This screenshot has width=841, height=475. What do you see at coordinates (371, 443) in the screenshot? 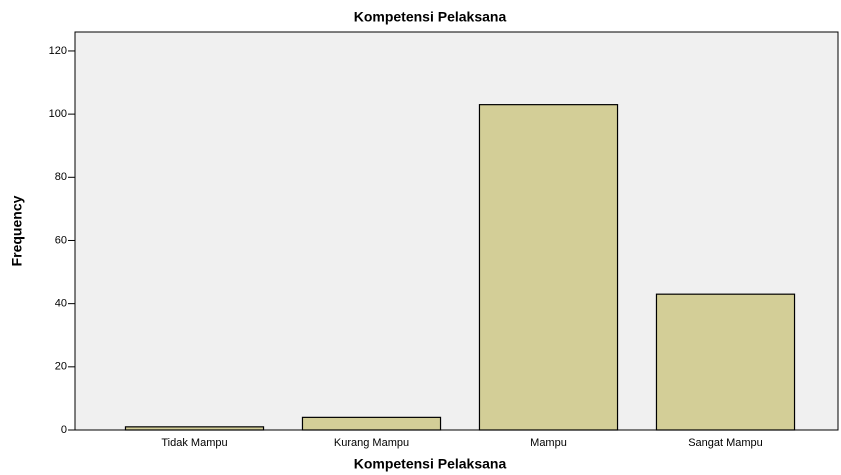
I see `x-tick-label: Kurang Mampu` at bounding box center [371, 443].